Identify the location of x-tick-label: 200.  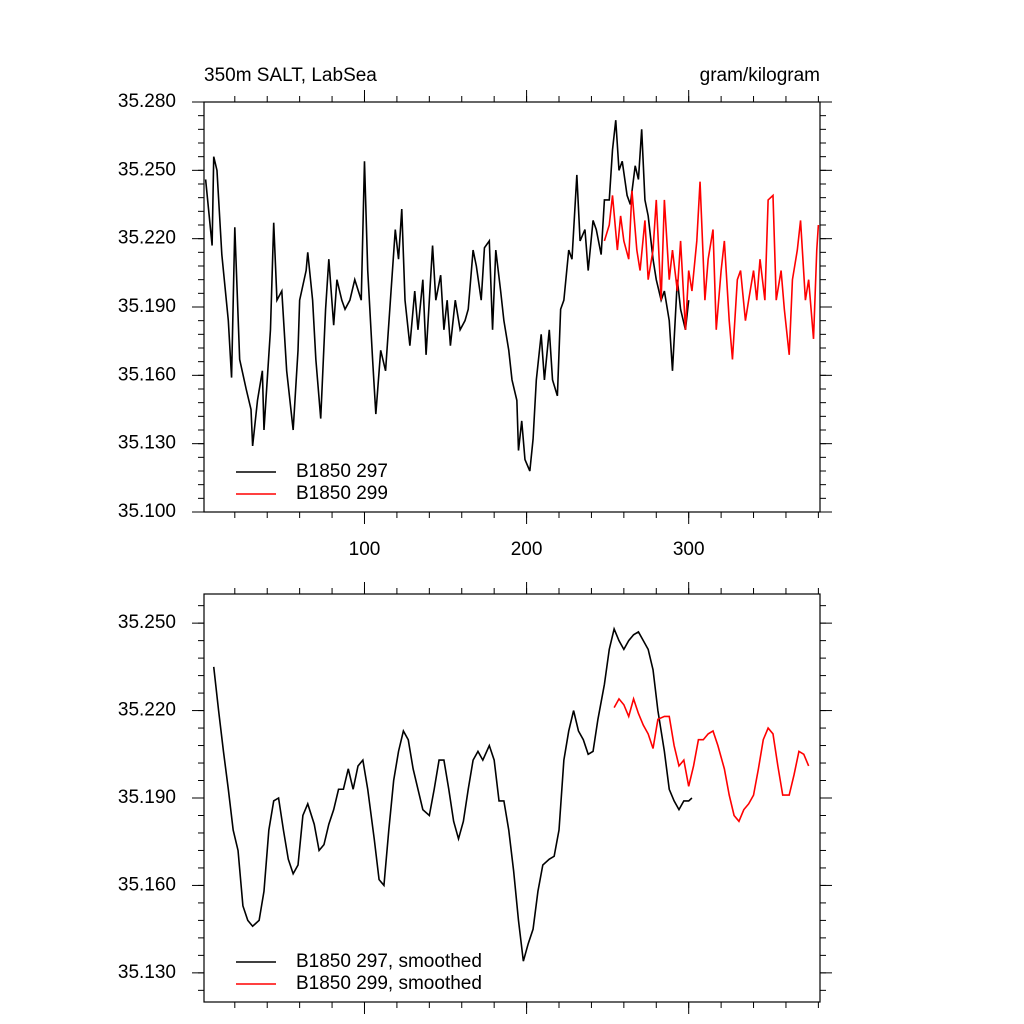
(527, 549).